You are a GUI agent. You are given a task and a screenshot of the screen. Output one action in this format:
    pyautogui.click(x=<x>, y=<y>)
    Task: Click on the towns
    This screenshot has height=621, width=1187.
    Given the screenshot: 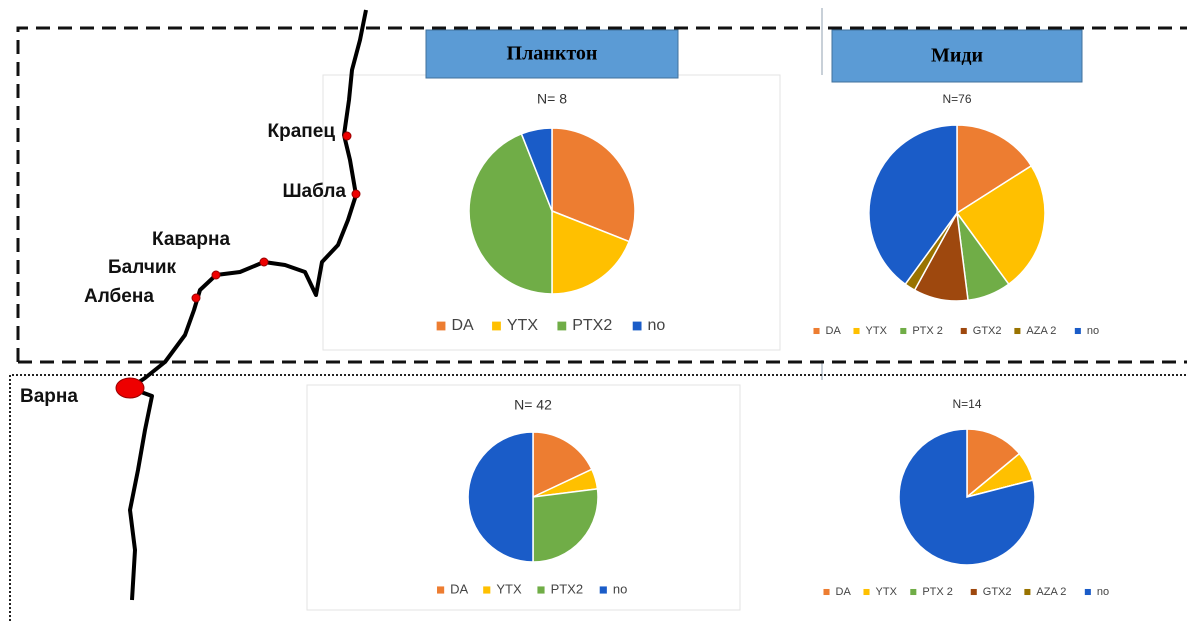 What is the action you would take?
    pyautogui.click(x=238, y=265)
    